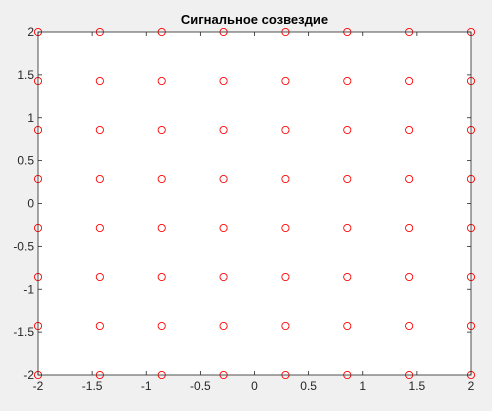 The height and width of the screenshot is (411, 492). Describe the element at coordinates (30, 204) in the screenshot. I see `y-tick-label-4: 0` at that location.